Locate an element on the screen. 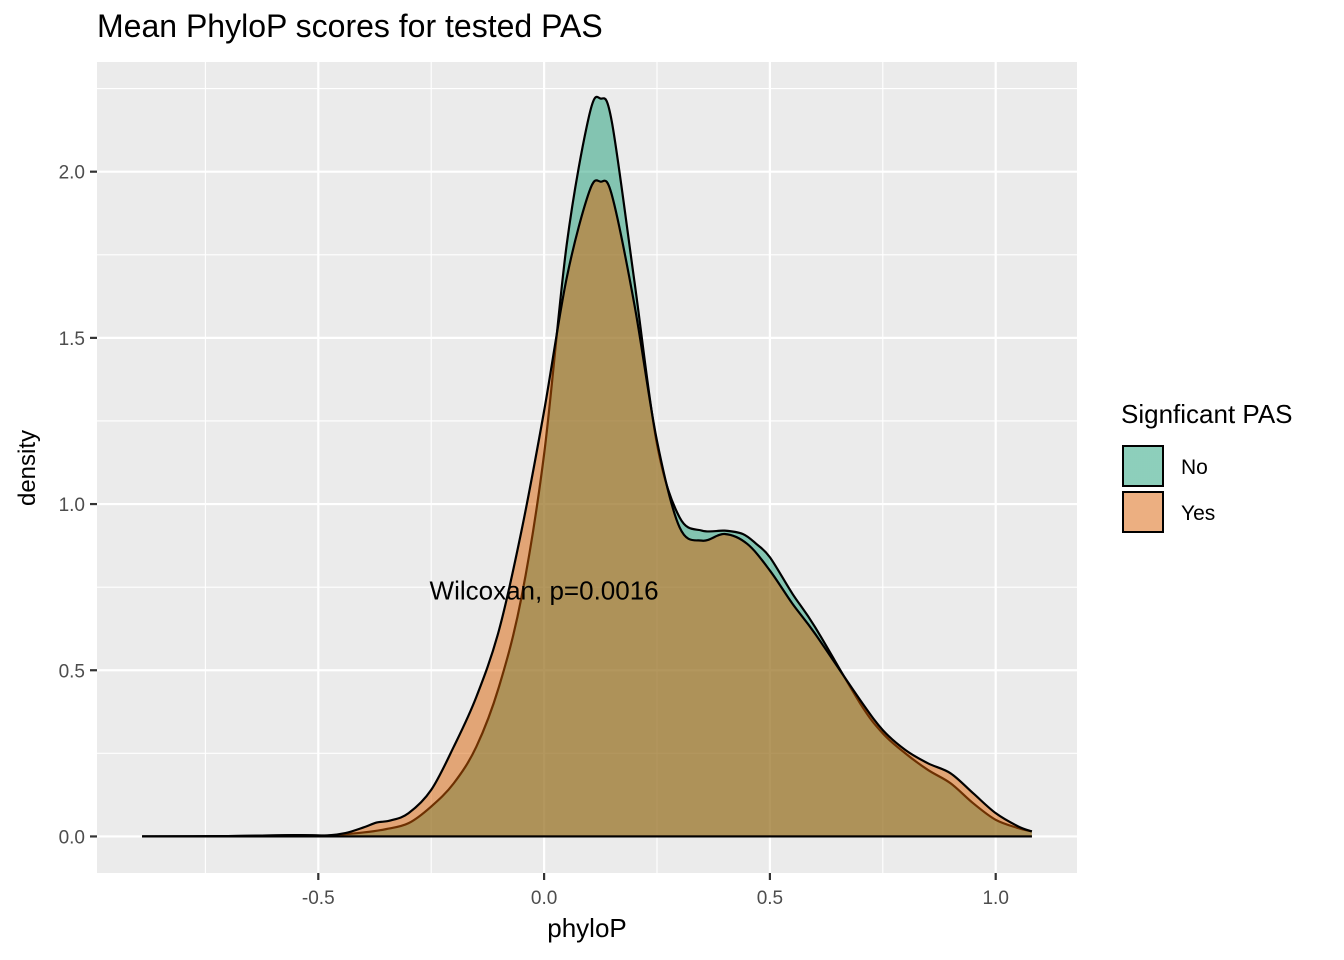 This screenshot has width=1344, height=960. y-tick-label: 0.0 is located at coordinates (72, 837).